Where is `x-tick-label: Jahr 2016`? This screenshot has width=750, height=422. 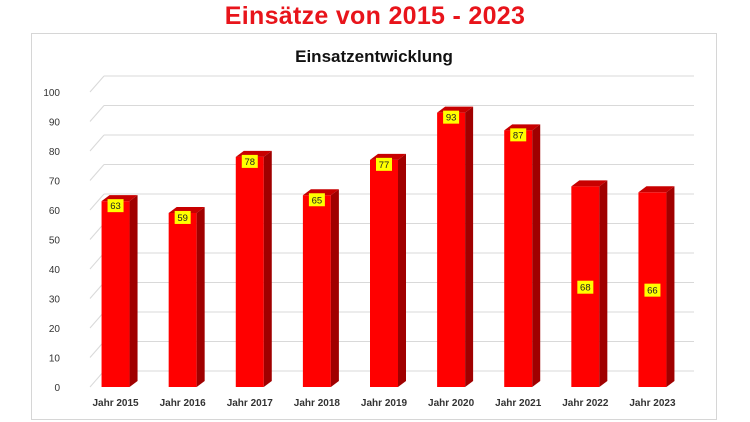
x-tick-label: Jahr 2016 is located at coordinates (183, 403).